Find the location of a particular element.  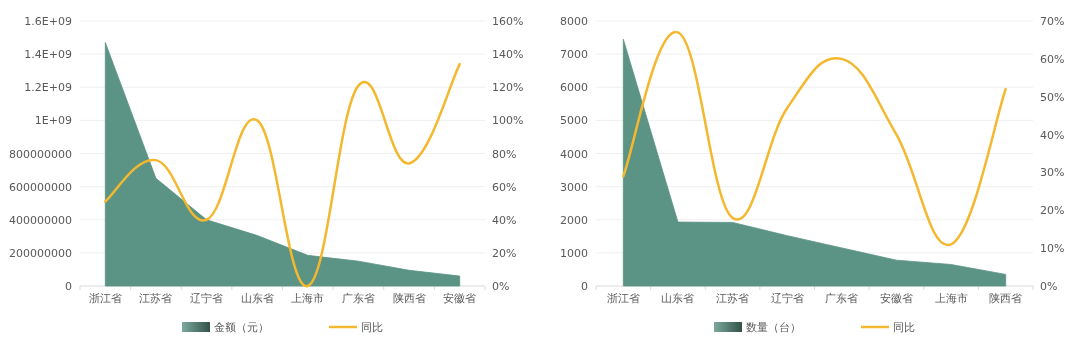

y-tick-label: 1.6E+09 is located at coordinates (48, 21).